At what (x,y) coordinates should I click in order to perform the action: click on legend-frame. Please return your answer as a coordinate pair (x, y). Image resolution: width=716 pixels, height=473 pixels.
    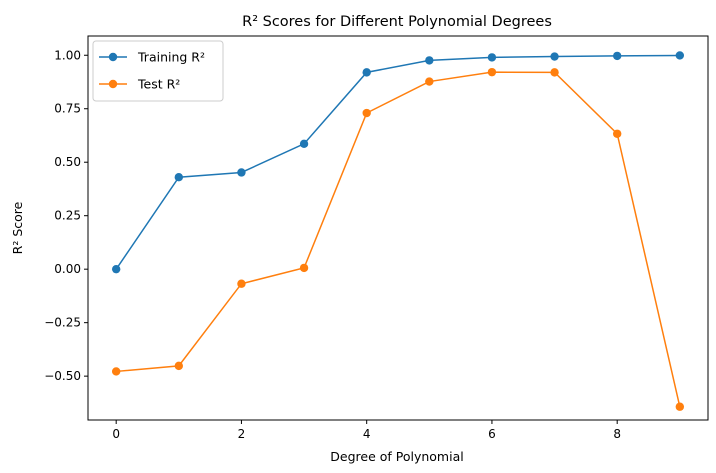
    Looking at the image, I should click on (158, 71).